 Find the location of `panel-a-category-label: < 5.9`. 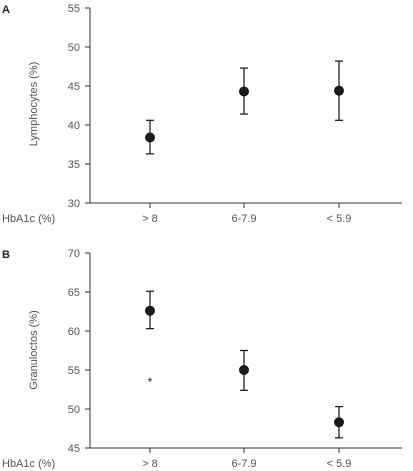

panel-a-category-label: < 5.9 is located at coordinates (339, 219).